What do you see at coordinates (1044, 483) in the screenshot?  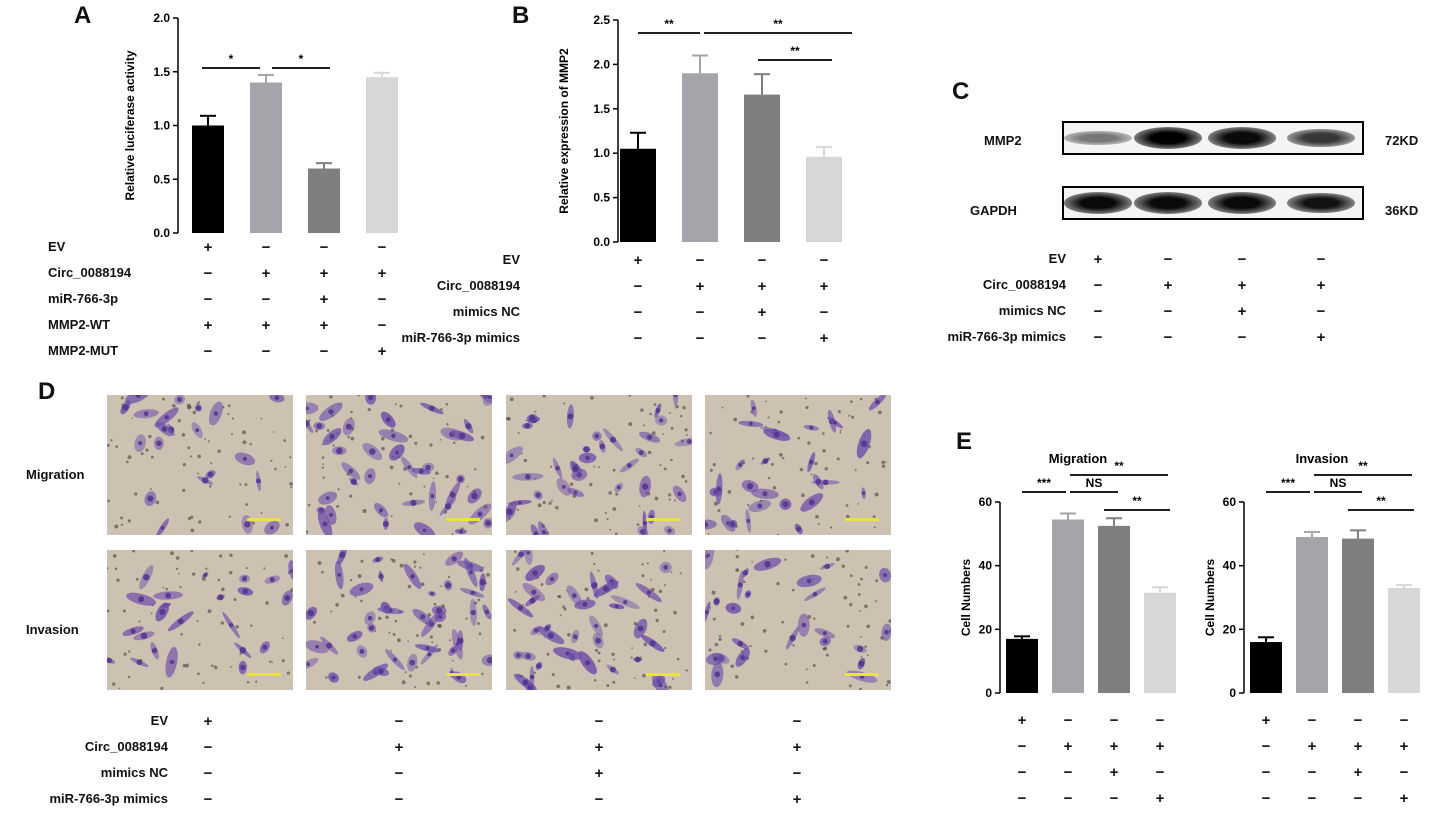 I see `significance-label: ***` at bounding box center [1044, 483].